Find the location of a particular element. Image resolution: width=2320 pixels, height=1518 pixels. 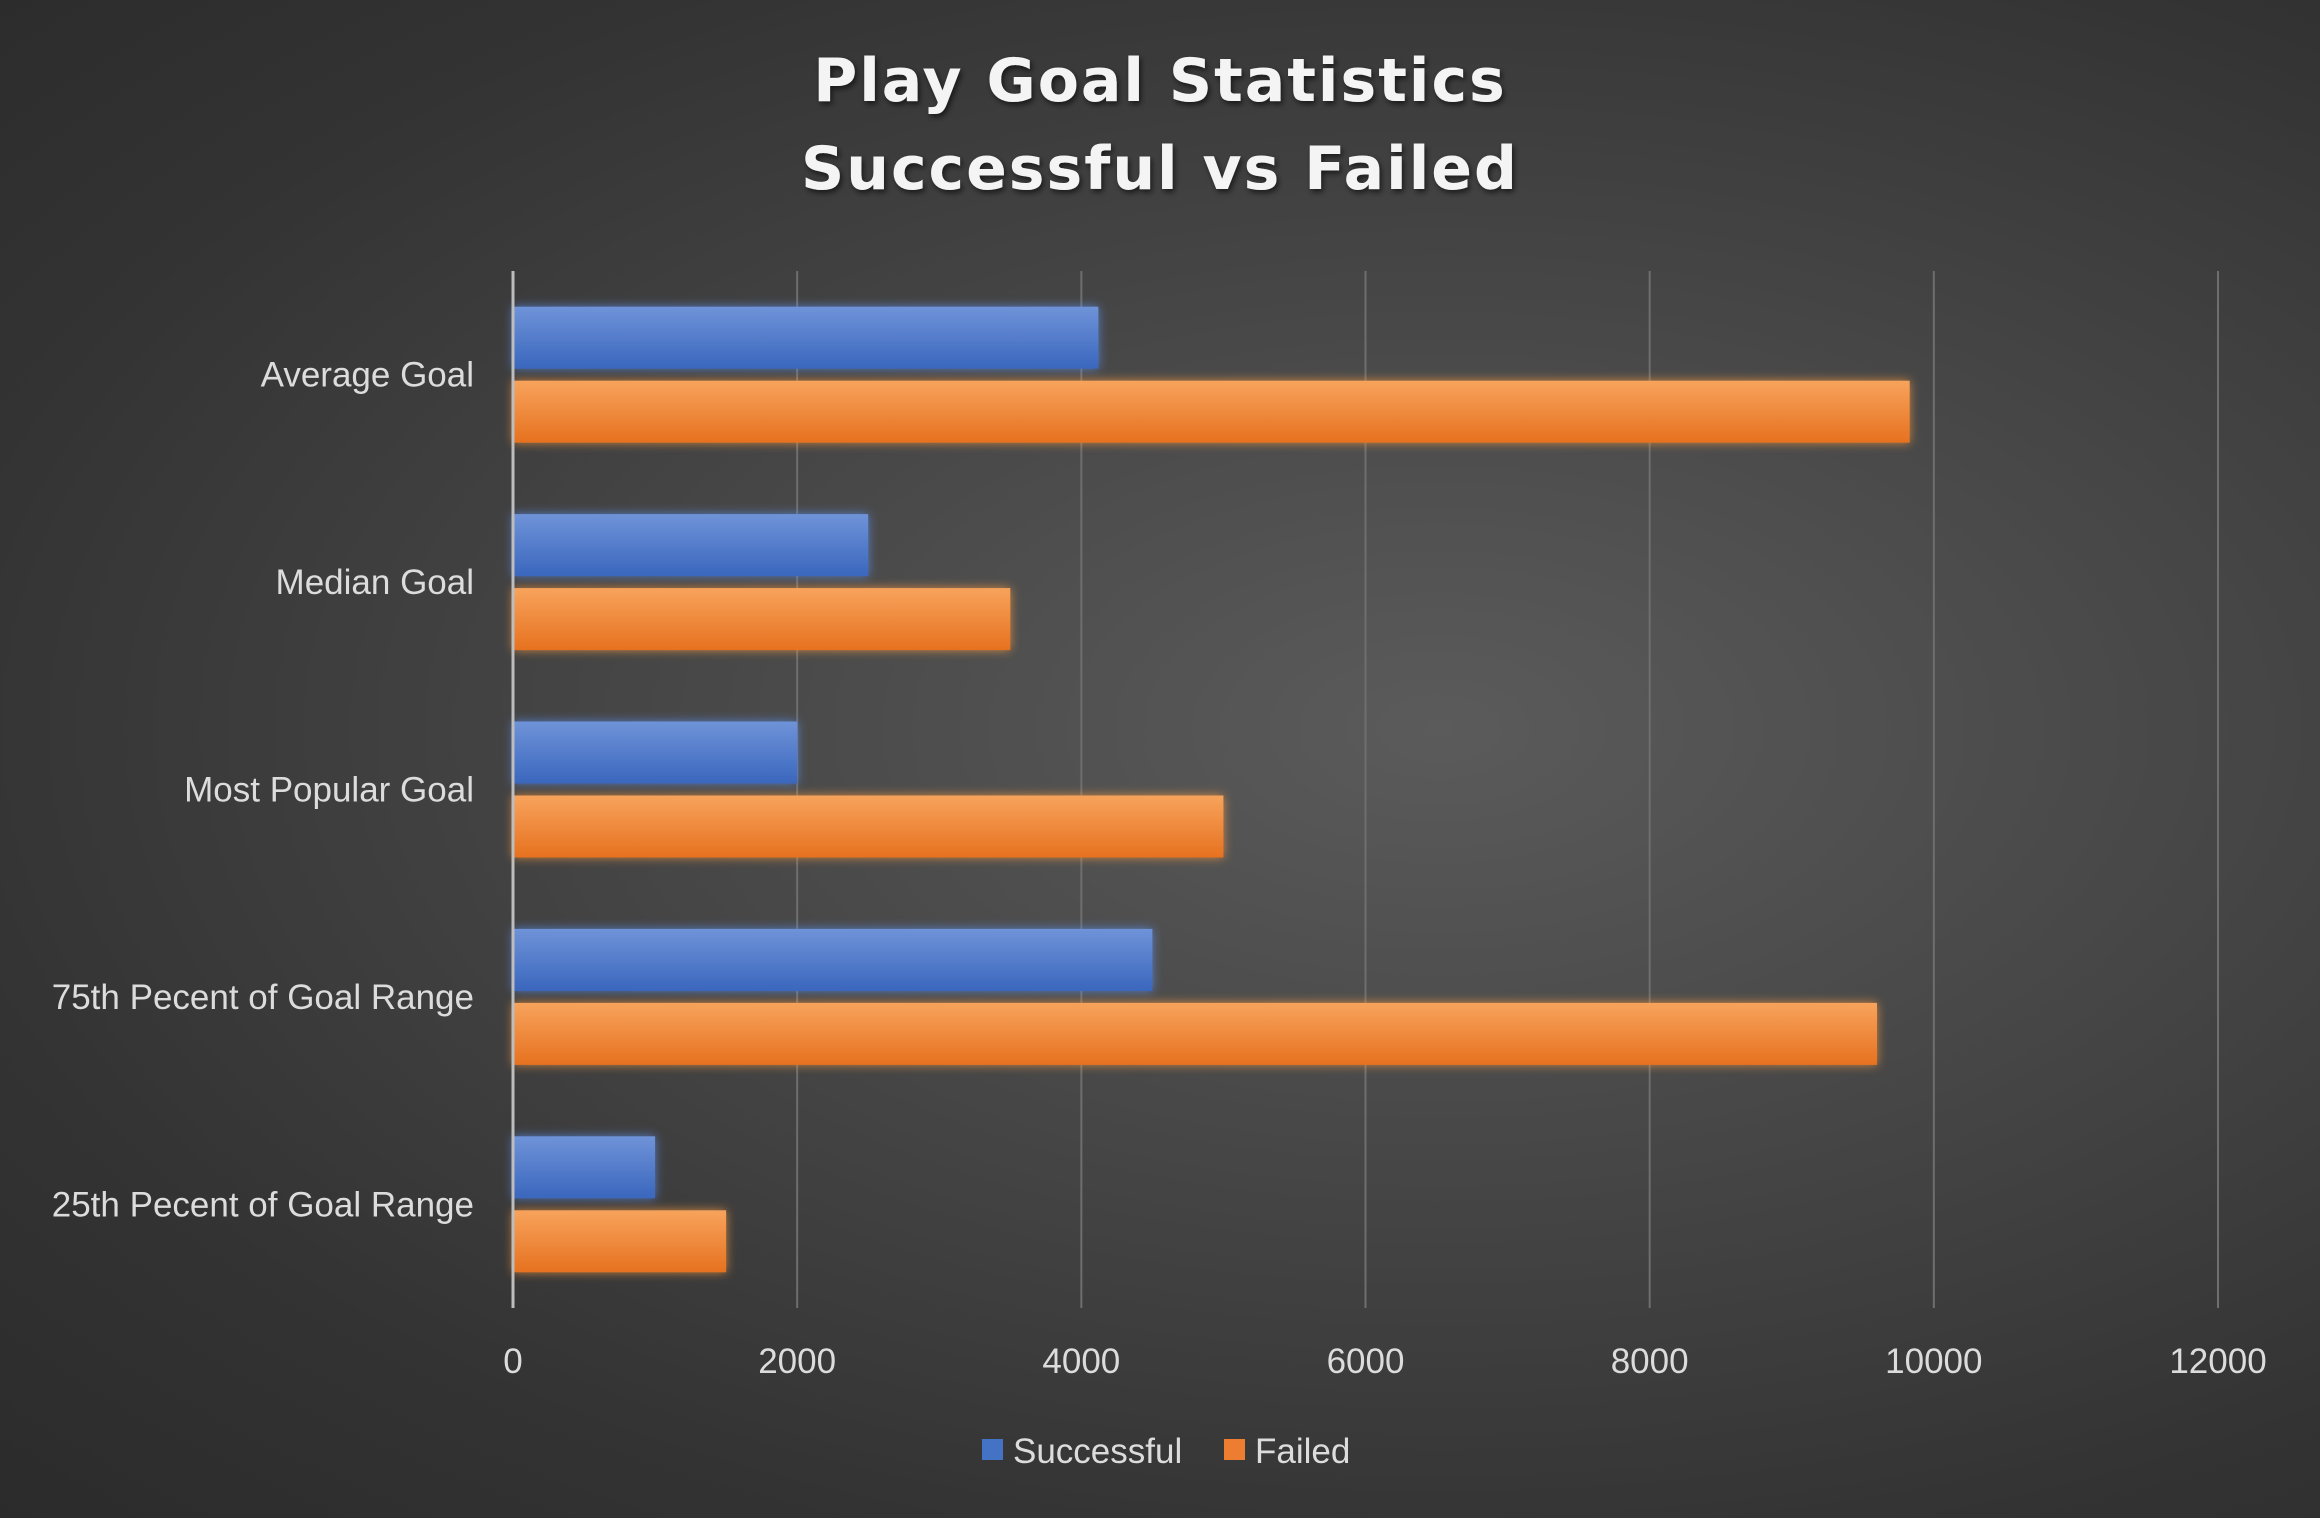

bar-successful-25th-pecent-of-goal-range is located at coordinates (584, 1167).